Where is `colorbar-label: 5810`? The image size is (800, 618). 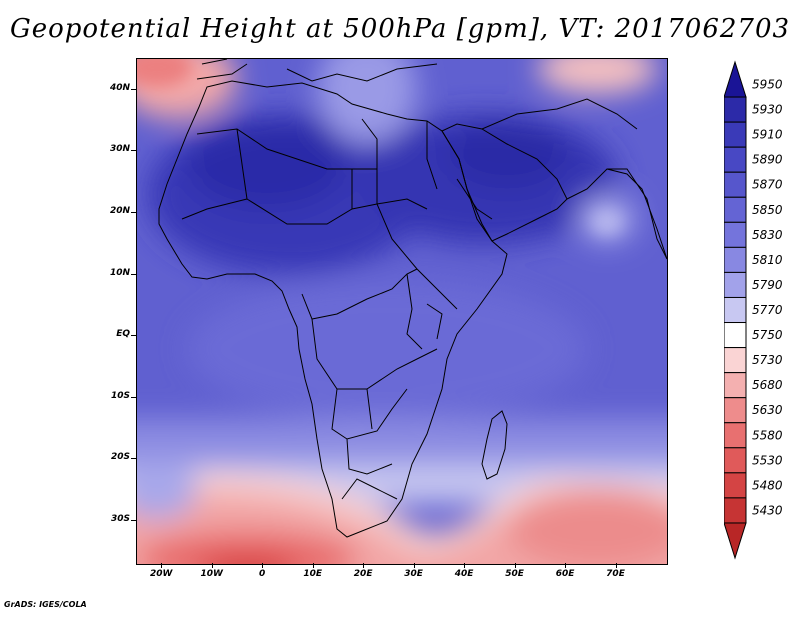
colorbar-label: 5810 is located at coordinates (767, 260).